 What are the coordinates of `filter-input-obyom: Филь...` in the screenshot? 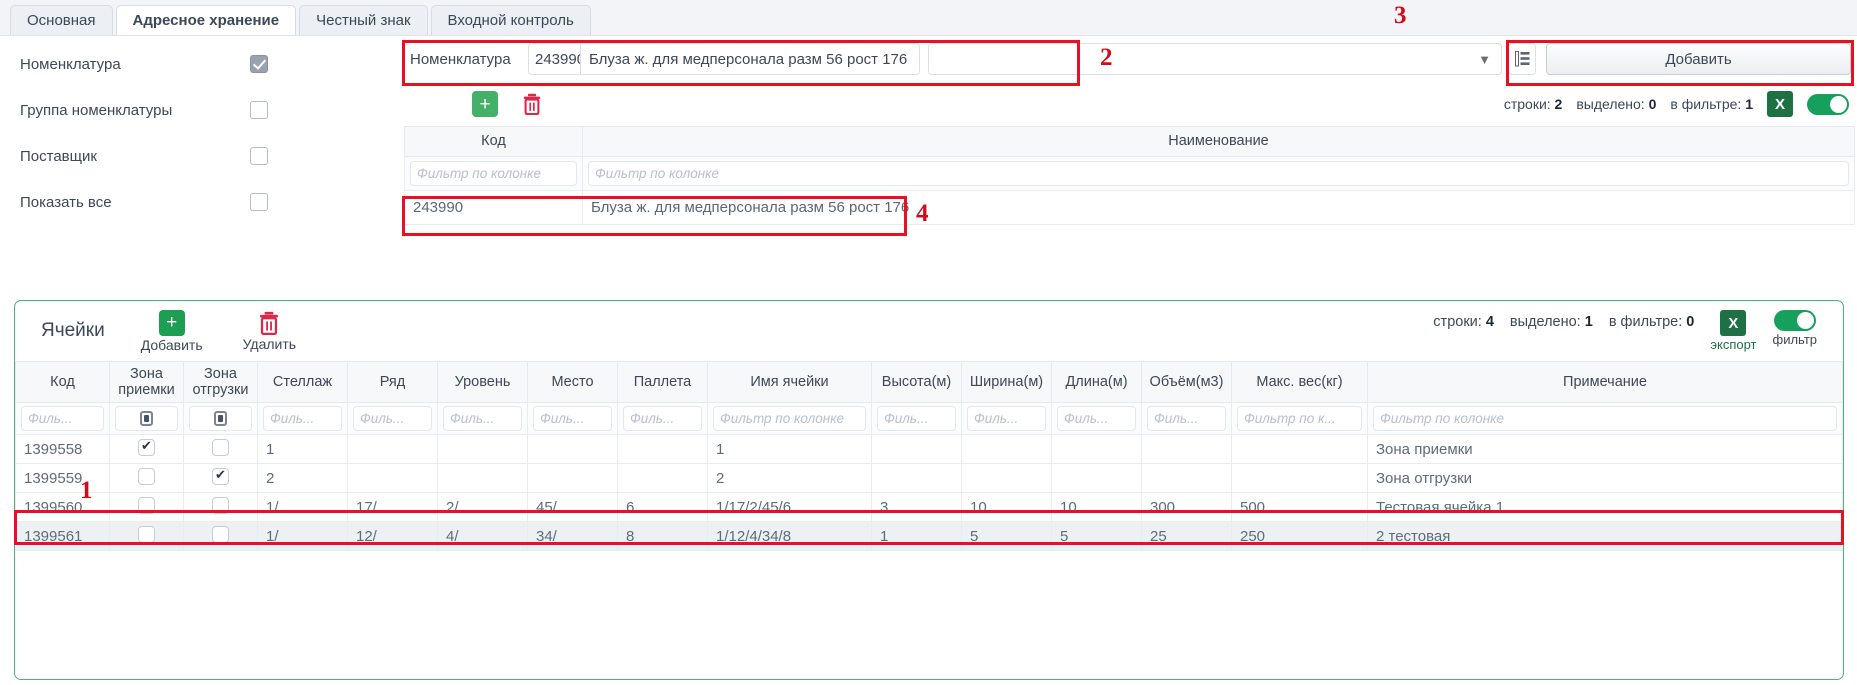 It's located at (1186, 419).